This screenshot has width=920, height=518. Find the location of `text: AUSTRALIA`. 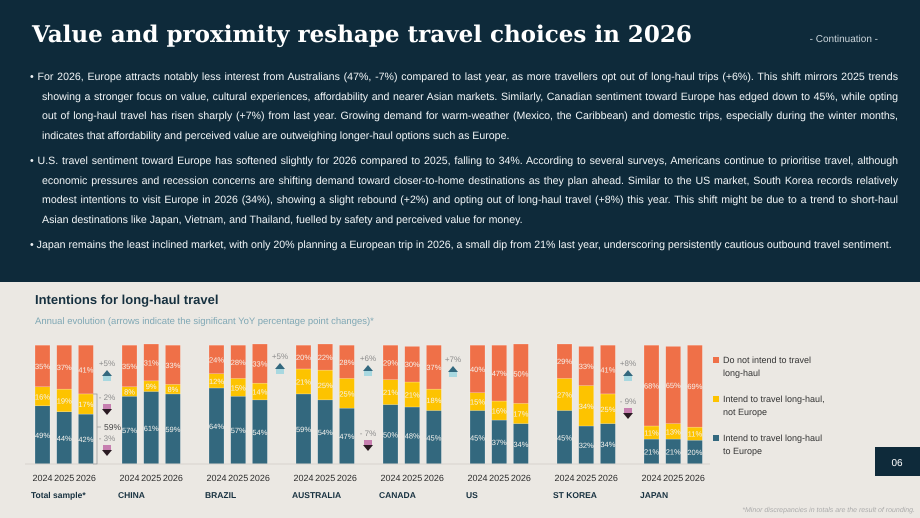

text: AUSTRALIA is located at coordinates (317, 495).